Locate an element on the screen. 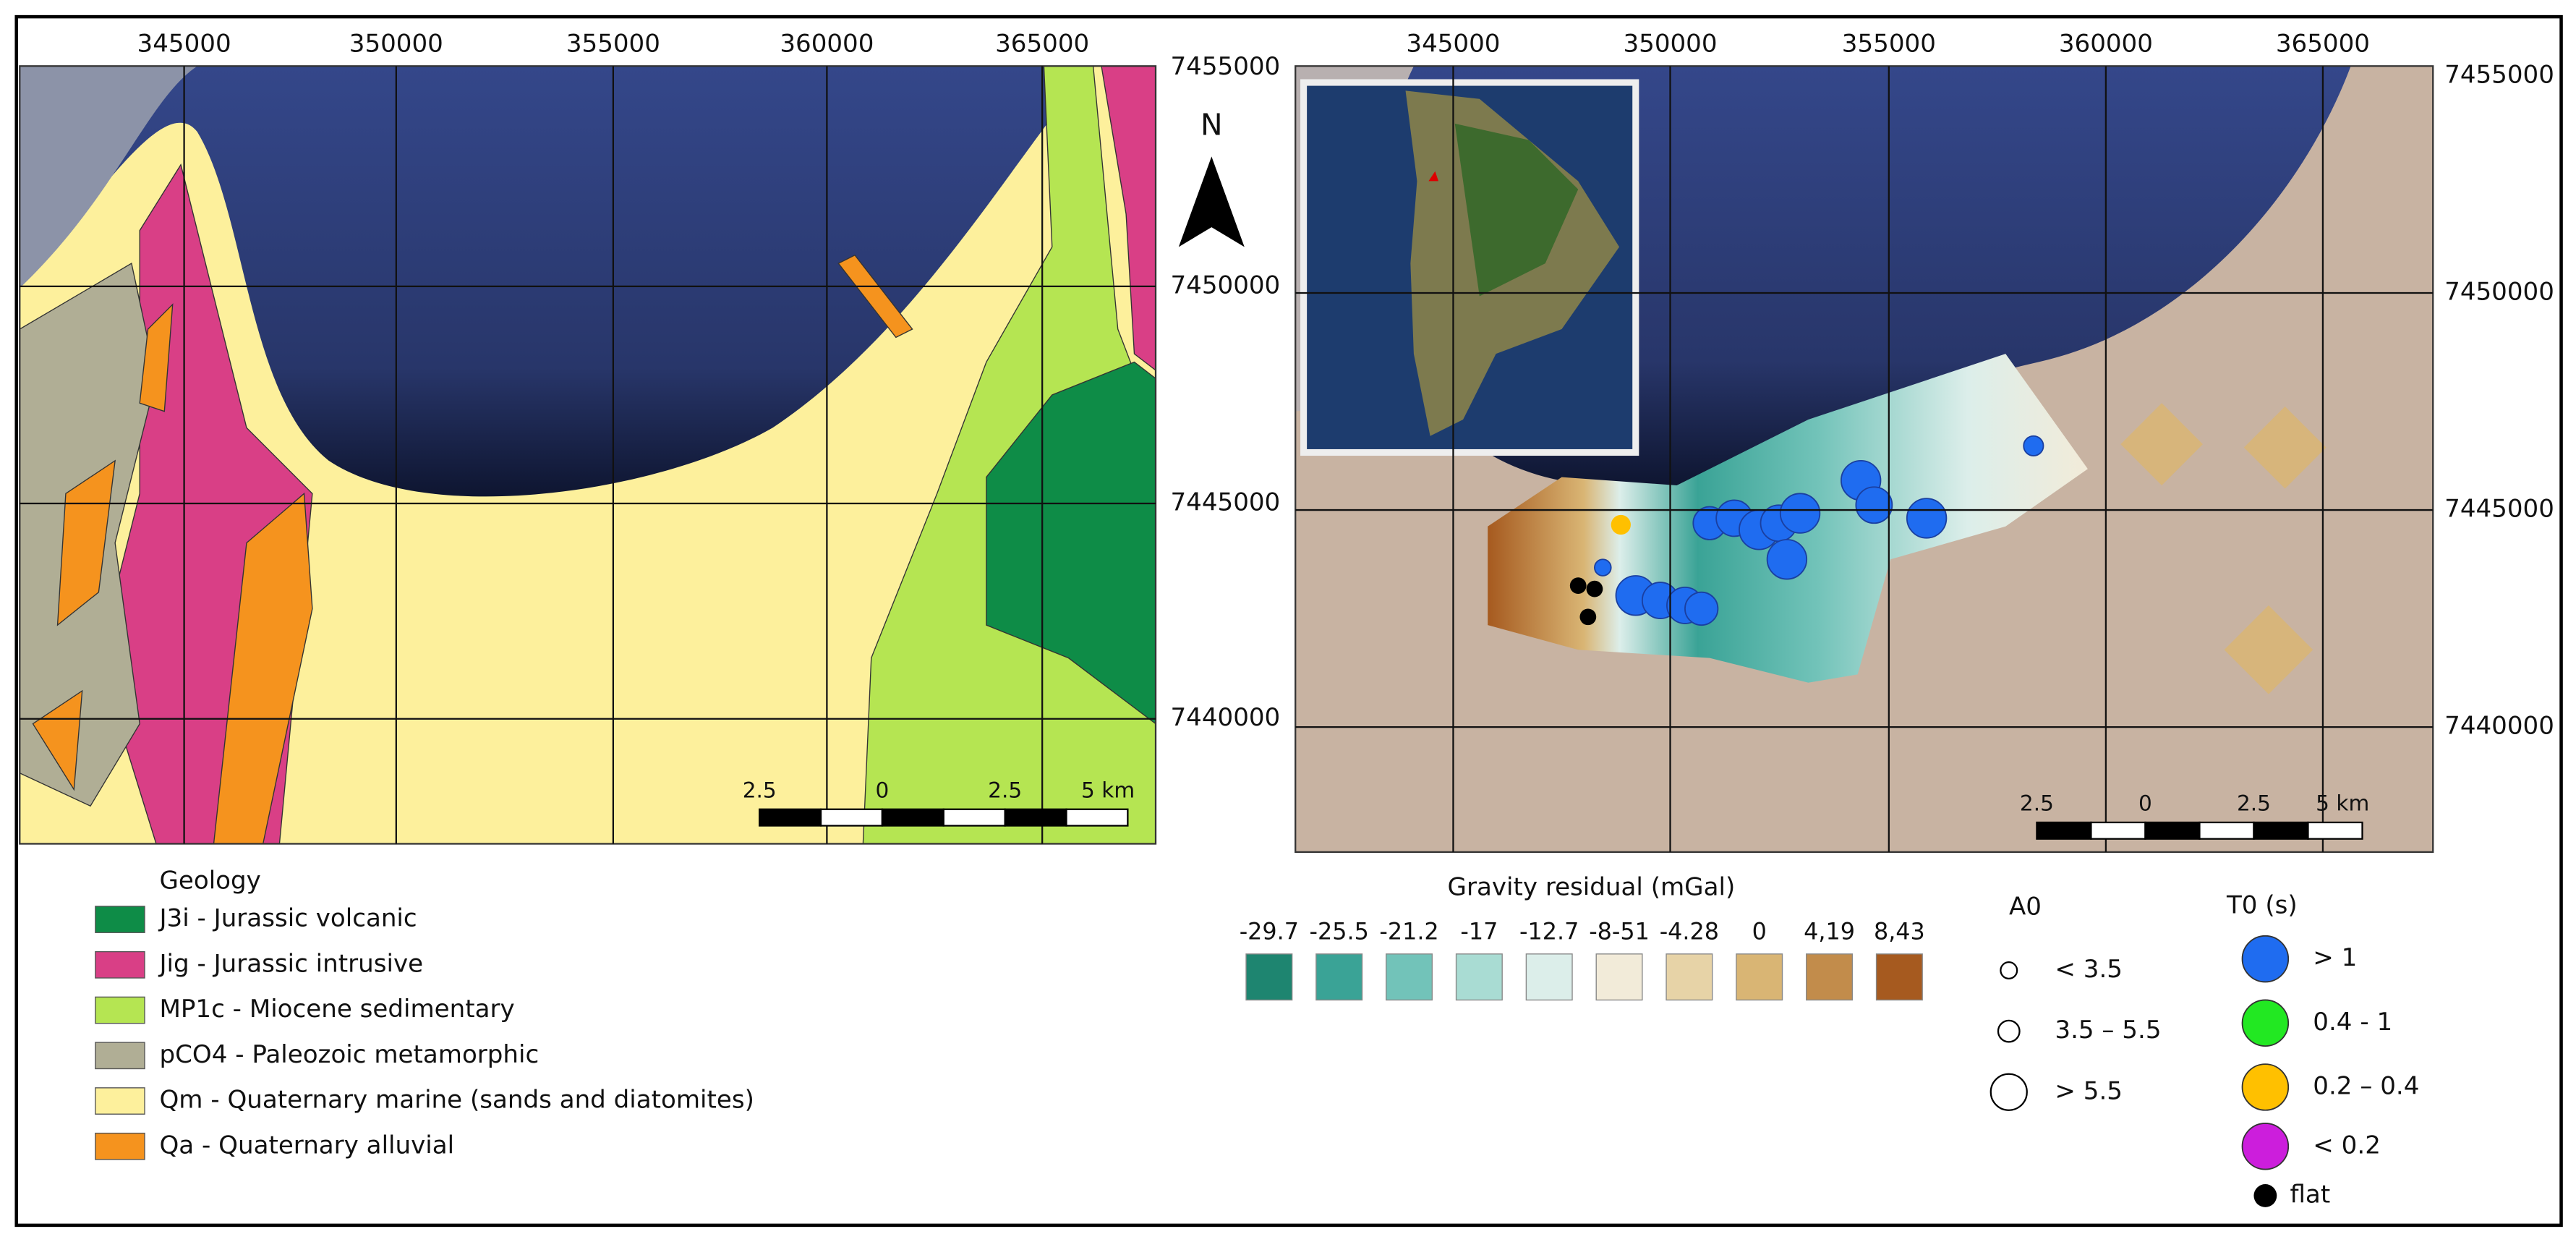 The height and width of the screenshot is (1242, 2576). legend-label: flat is located at coordinates (2310, 1194).